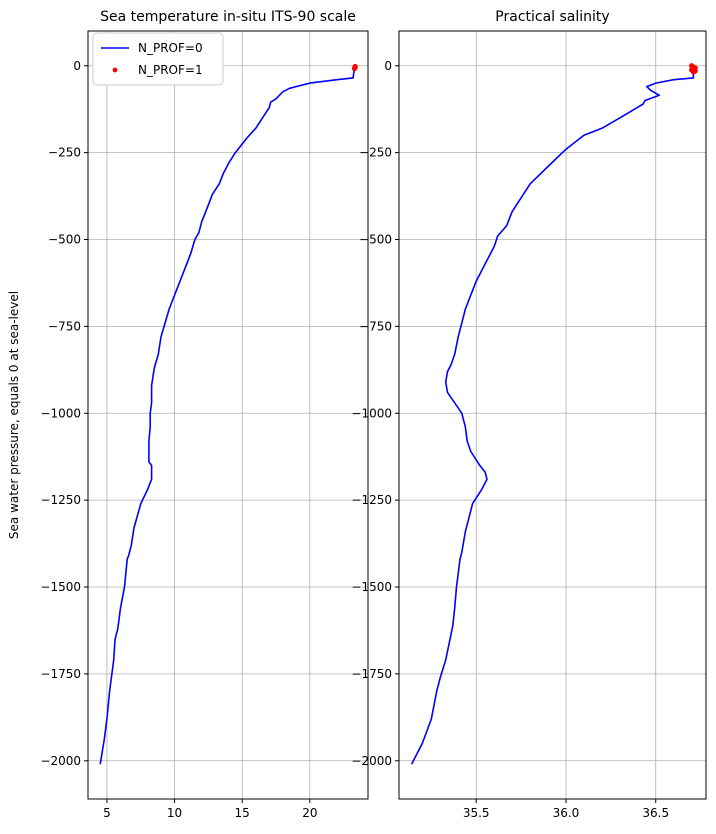 This screenshot has width=716, height=834. What do you see at coordinates (371, 674) in the screenshot?
I see `salinity-ytick-label: −1750` at bounding box center [371, 674].